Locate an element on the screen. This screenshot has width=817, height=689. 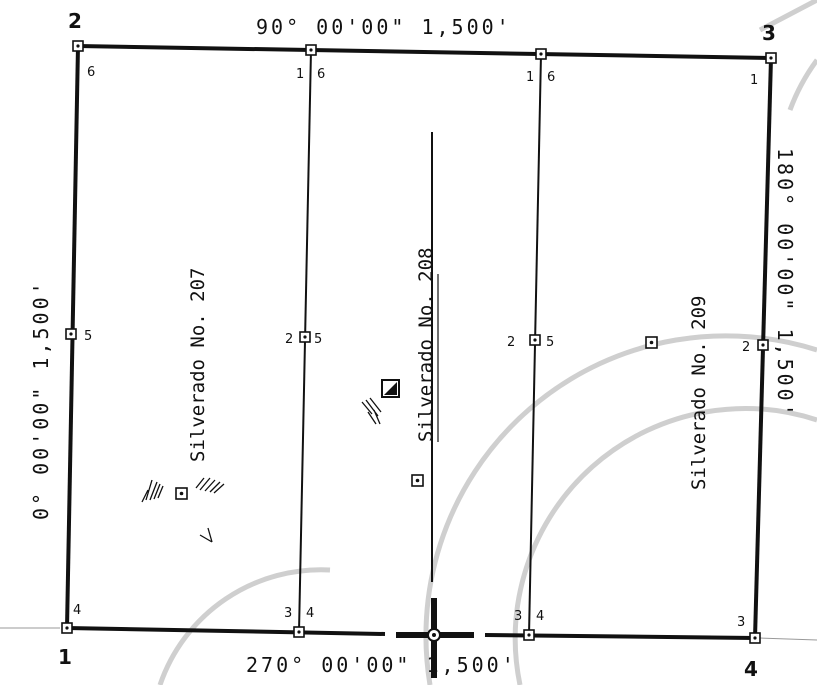
bearing-top: 90° 00'00" 1,500' is located at coordinates (384, 27).